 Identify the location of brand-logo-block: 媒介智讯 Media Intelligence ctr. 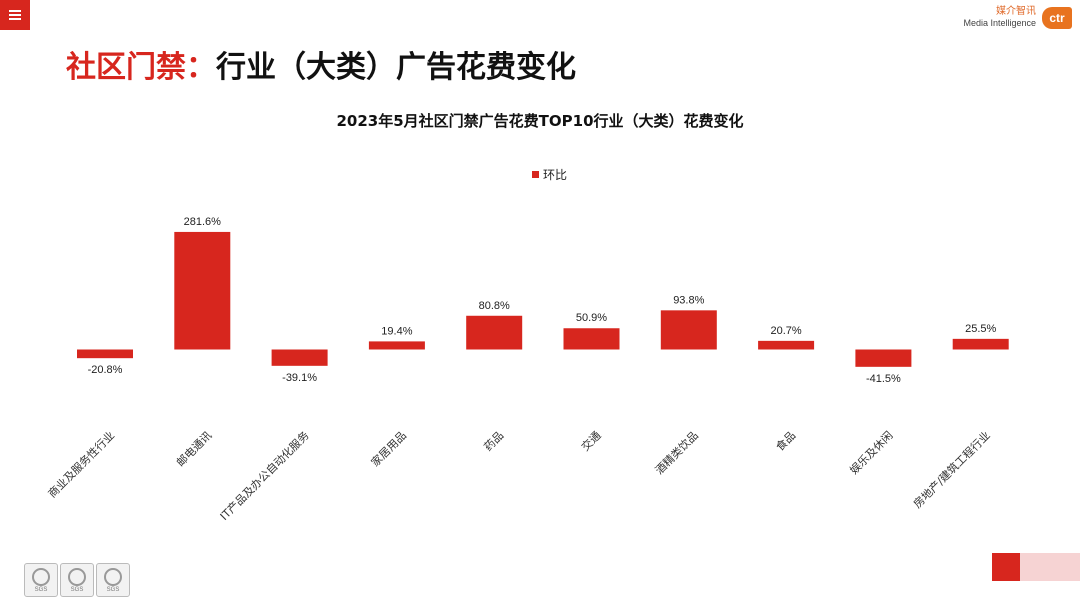
(1017, 17).